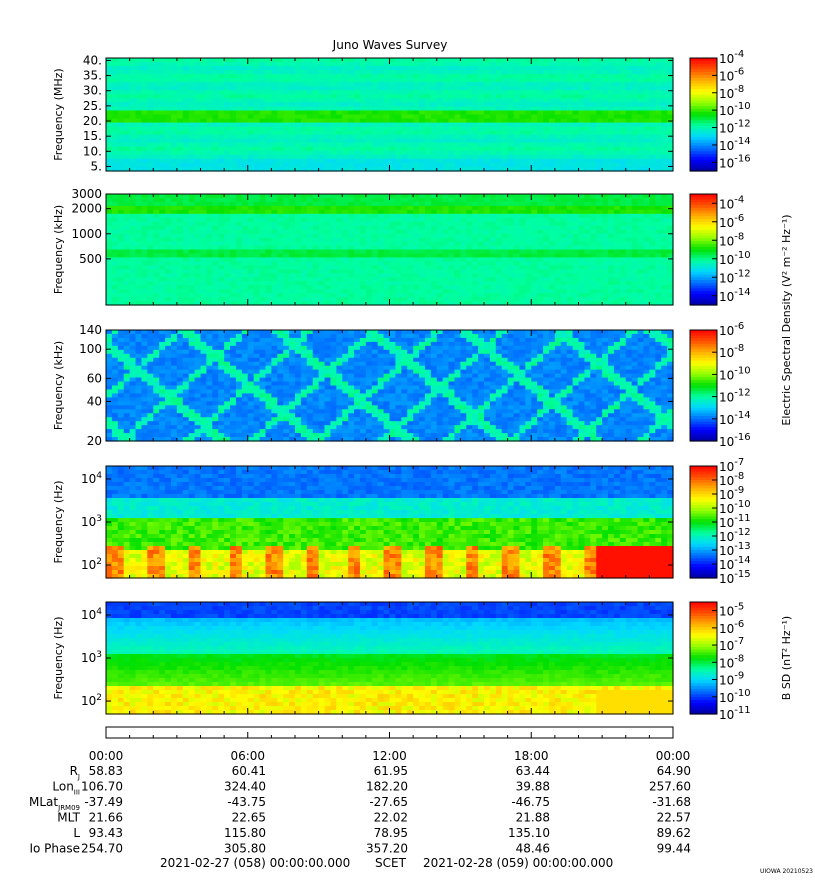  What do you see at coordinates (703, 150) in the screenshot?
I see `colorbar-band` at bounding box center [703, 150].